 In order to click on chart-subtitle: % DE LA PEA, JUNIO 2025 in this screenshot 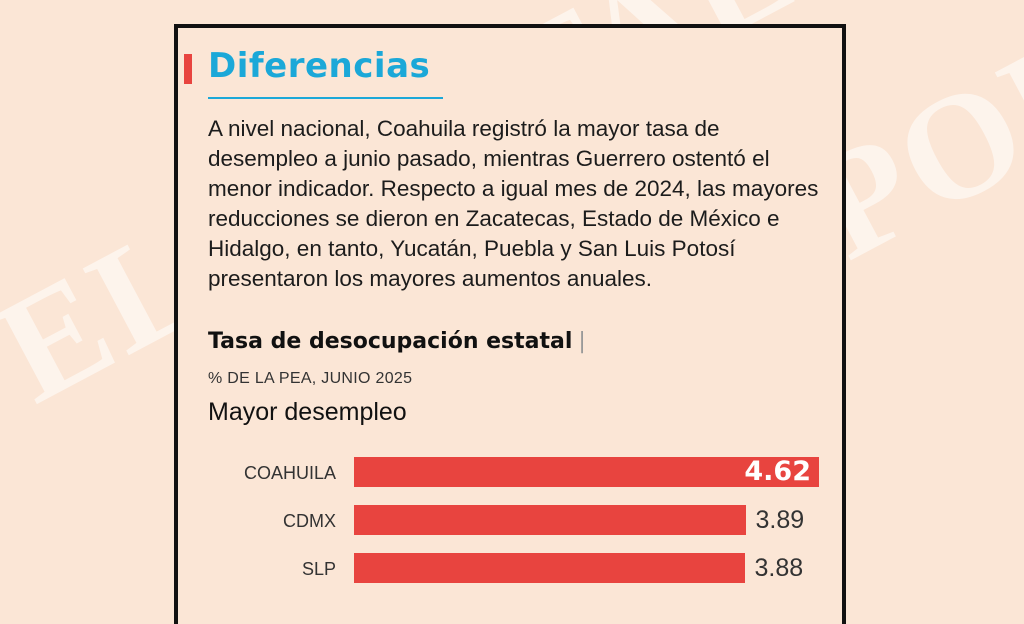, I will do `click(310, 378)`.